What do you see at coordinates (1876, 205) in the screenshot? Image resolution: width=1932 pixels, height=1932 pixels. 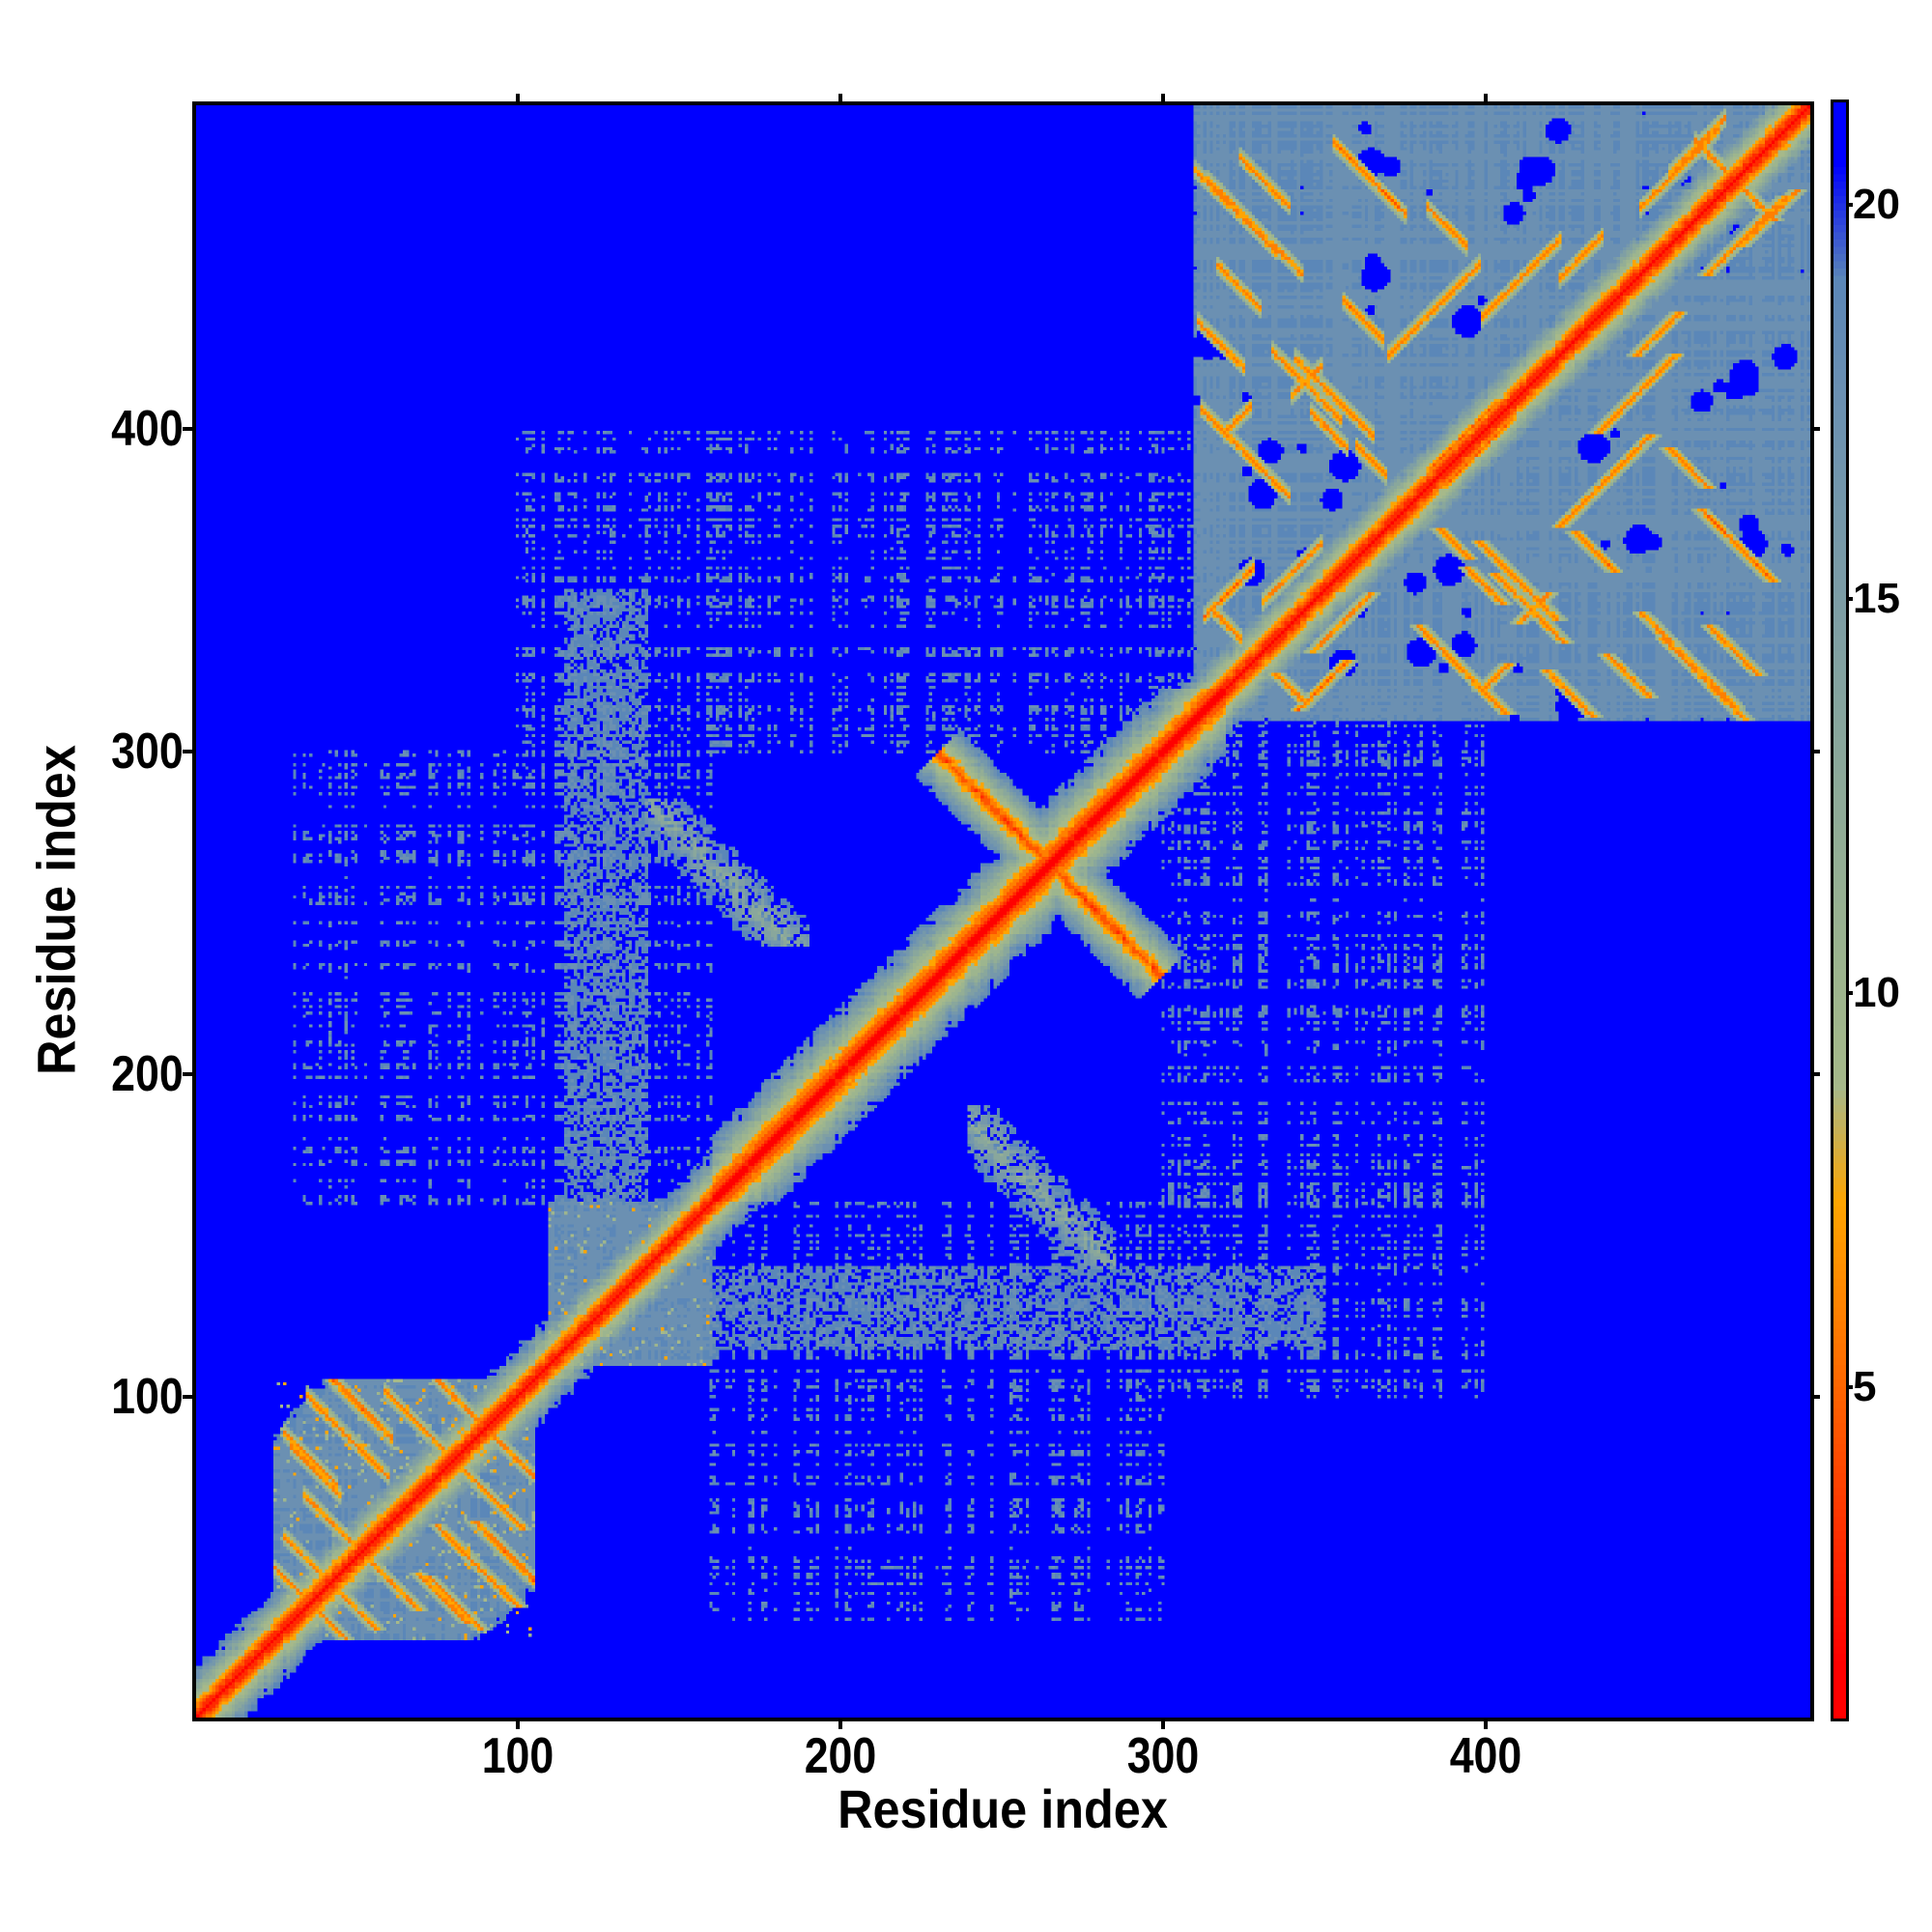 I see `colorbar-tick-label: 20` at bounding box center [1876, 205].